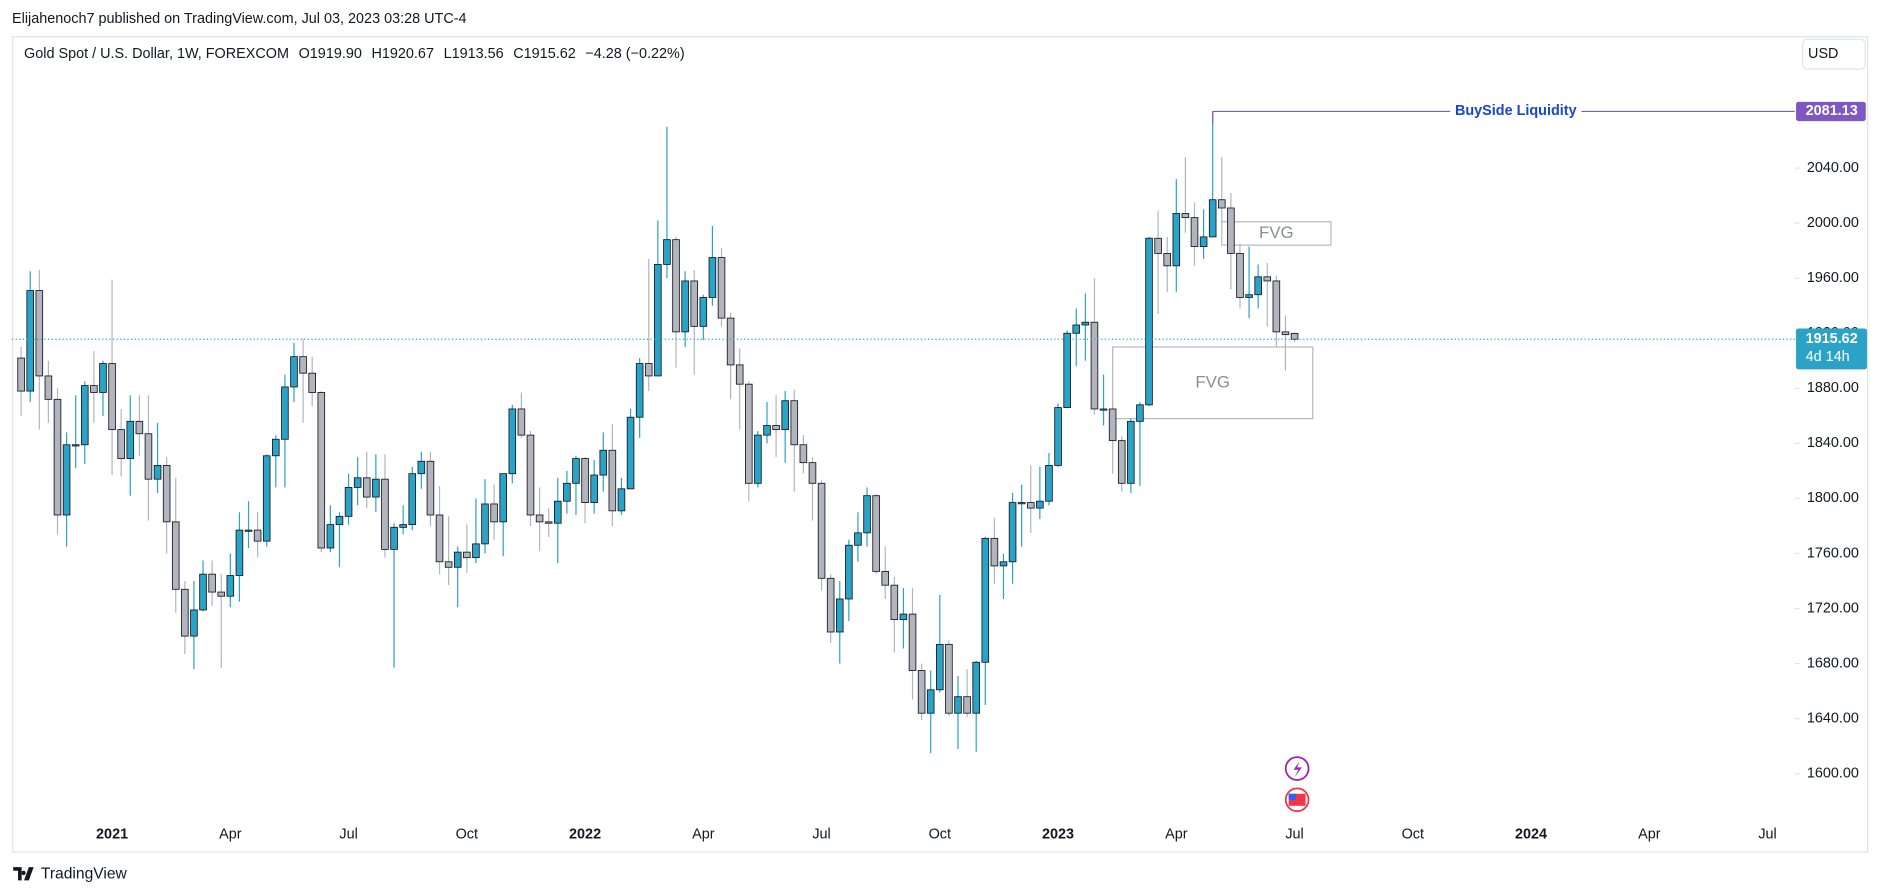 The width and height of the screenshot is (1885, 896). What do you see at coordinates (940, 834) in the screenshot?
I see `x-tick-label: Oct` at bounding box center [940, 834].